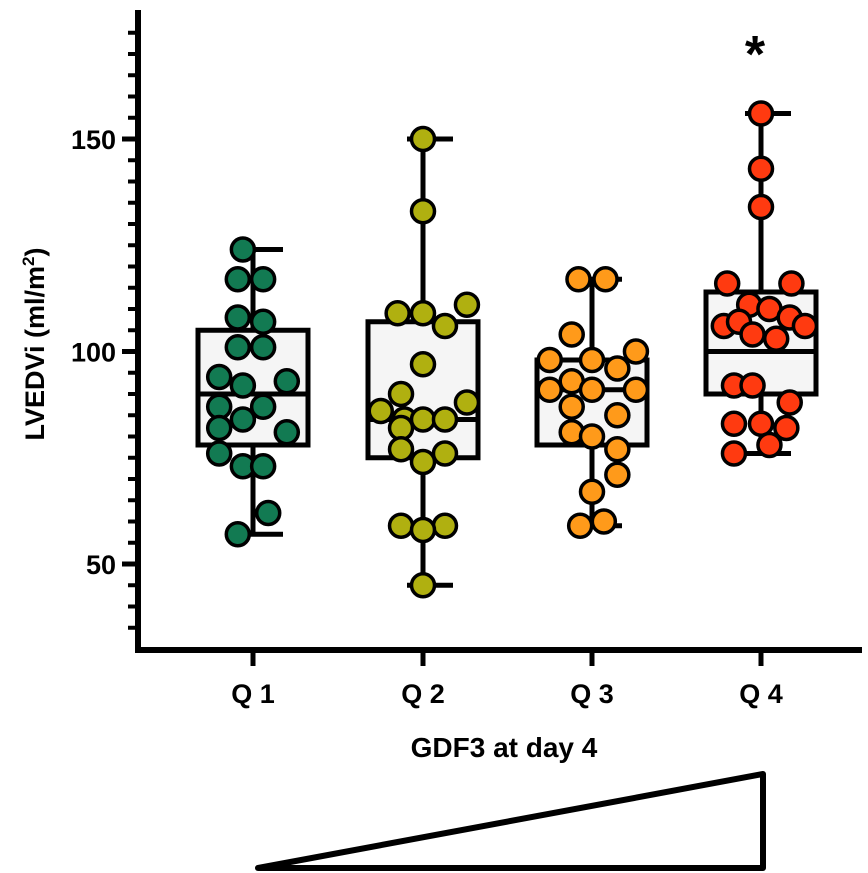 The width and height of the screenshot is (868, 873). What do you see at coordinates (253, 694) in the screenshot?
I see `x-tick-label: Q 1` at bounding box center [253, 694].